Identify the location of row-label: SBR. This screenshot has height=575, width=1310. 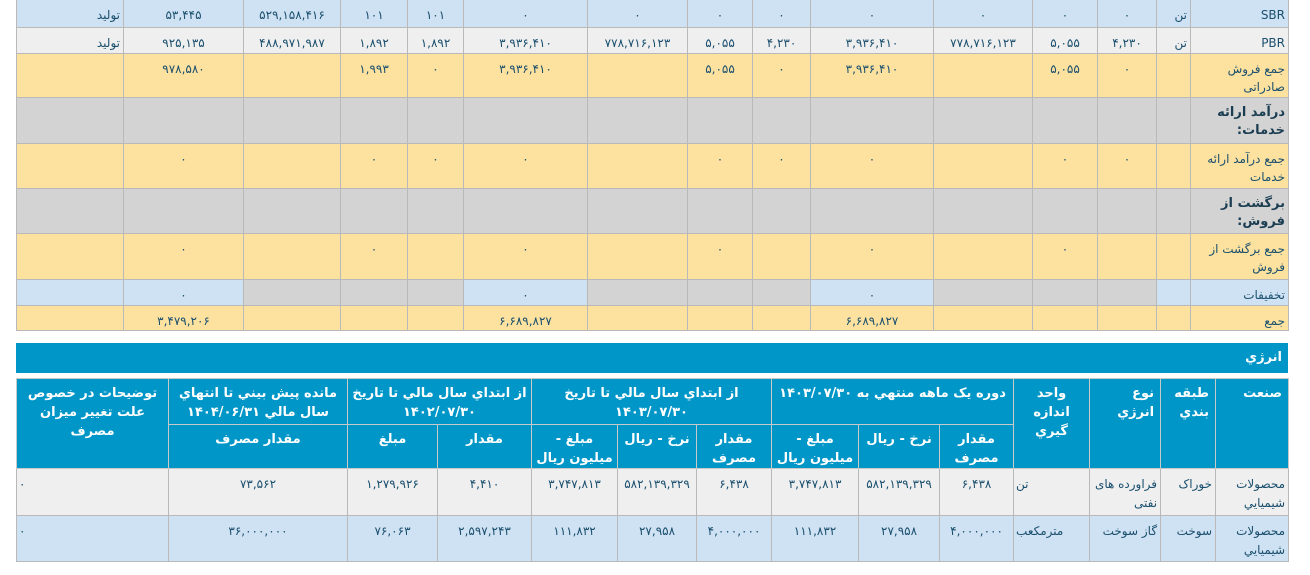
(1239, 14).